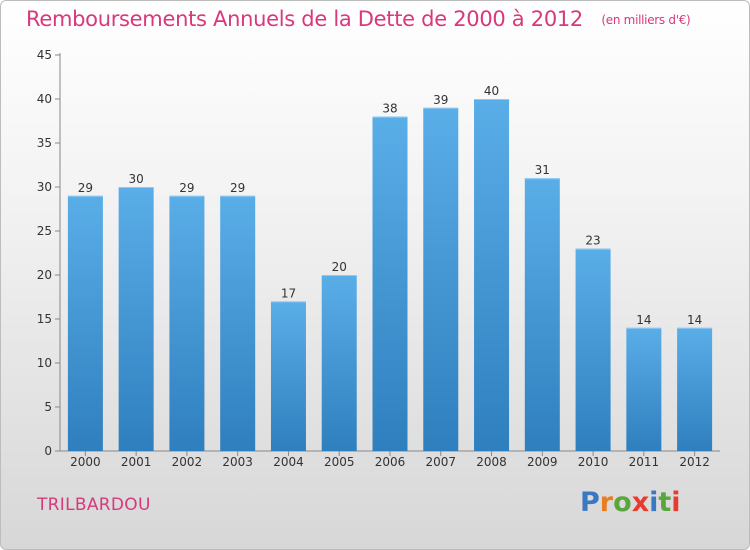 The width and height of the screenshot is (750, 550). Describe the element at coordinates (288, 293) in the screenshot. I see `bar-value-label: 17` at that location.